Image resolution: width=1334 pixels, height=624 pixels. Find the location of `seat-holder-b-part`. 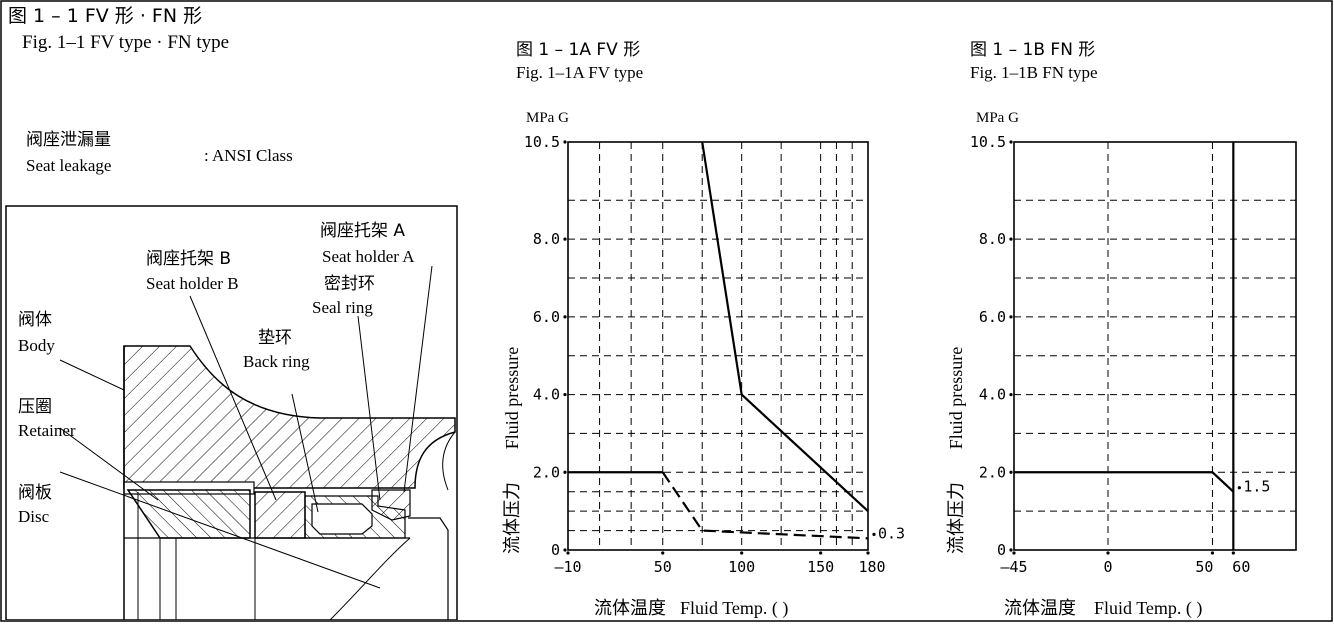

seat-holder-b-part is located at coordinates (280, 515).